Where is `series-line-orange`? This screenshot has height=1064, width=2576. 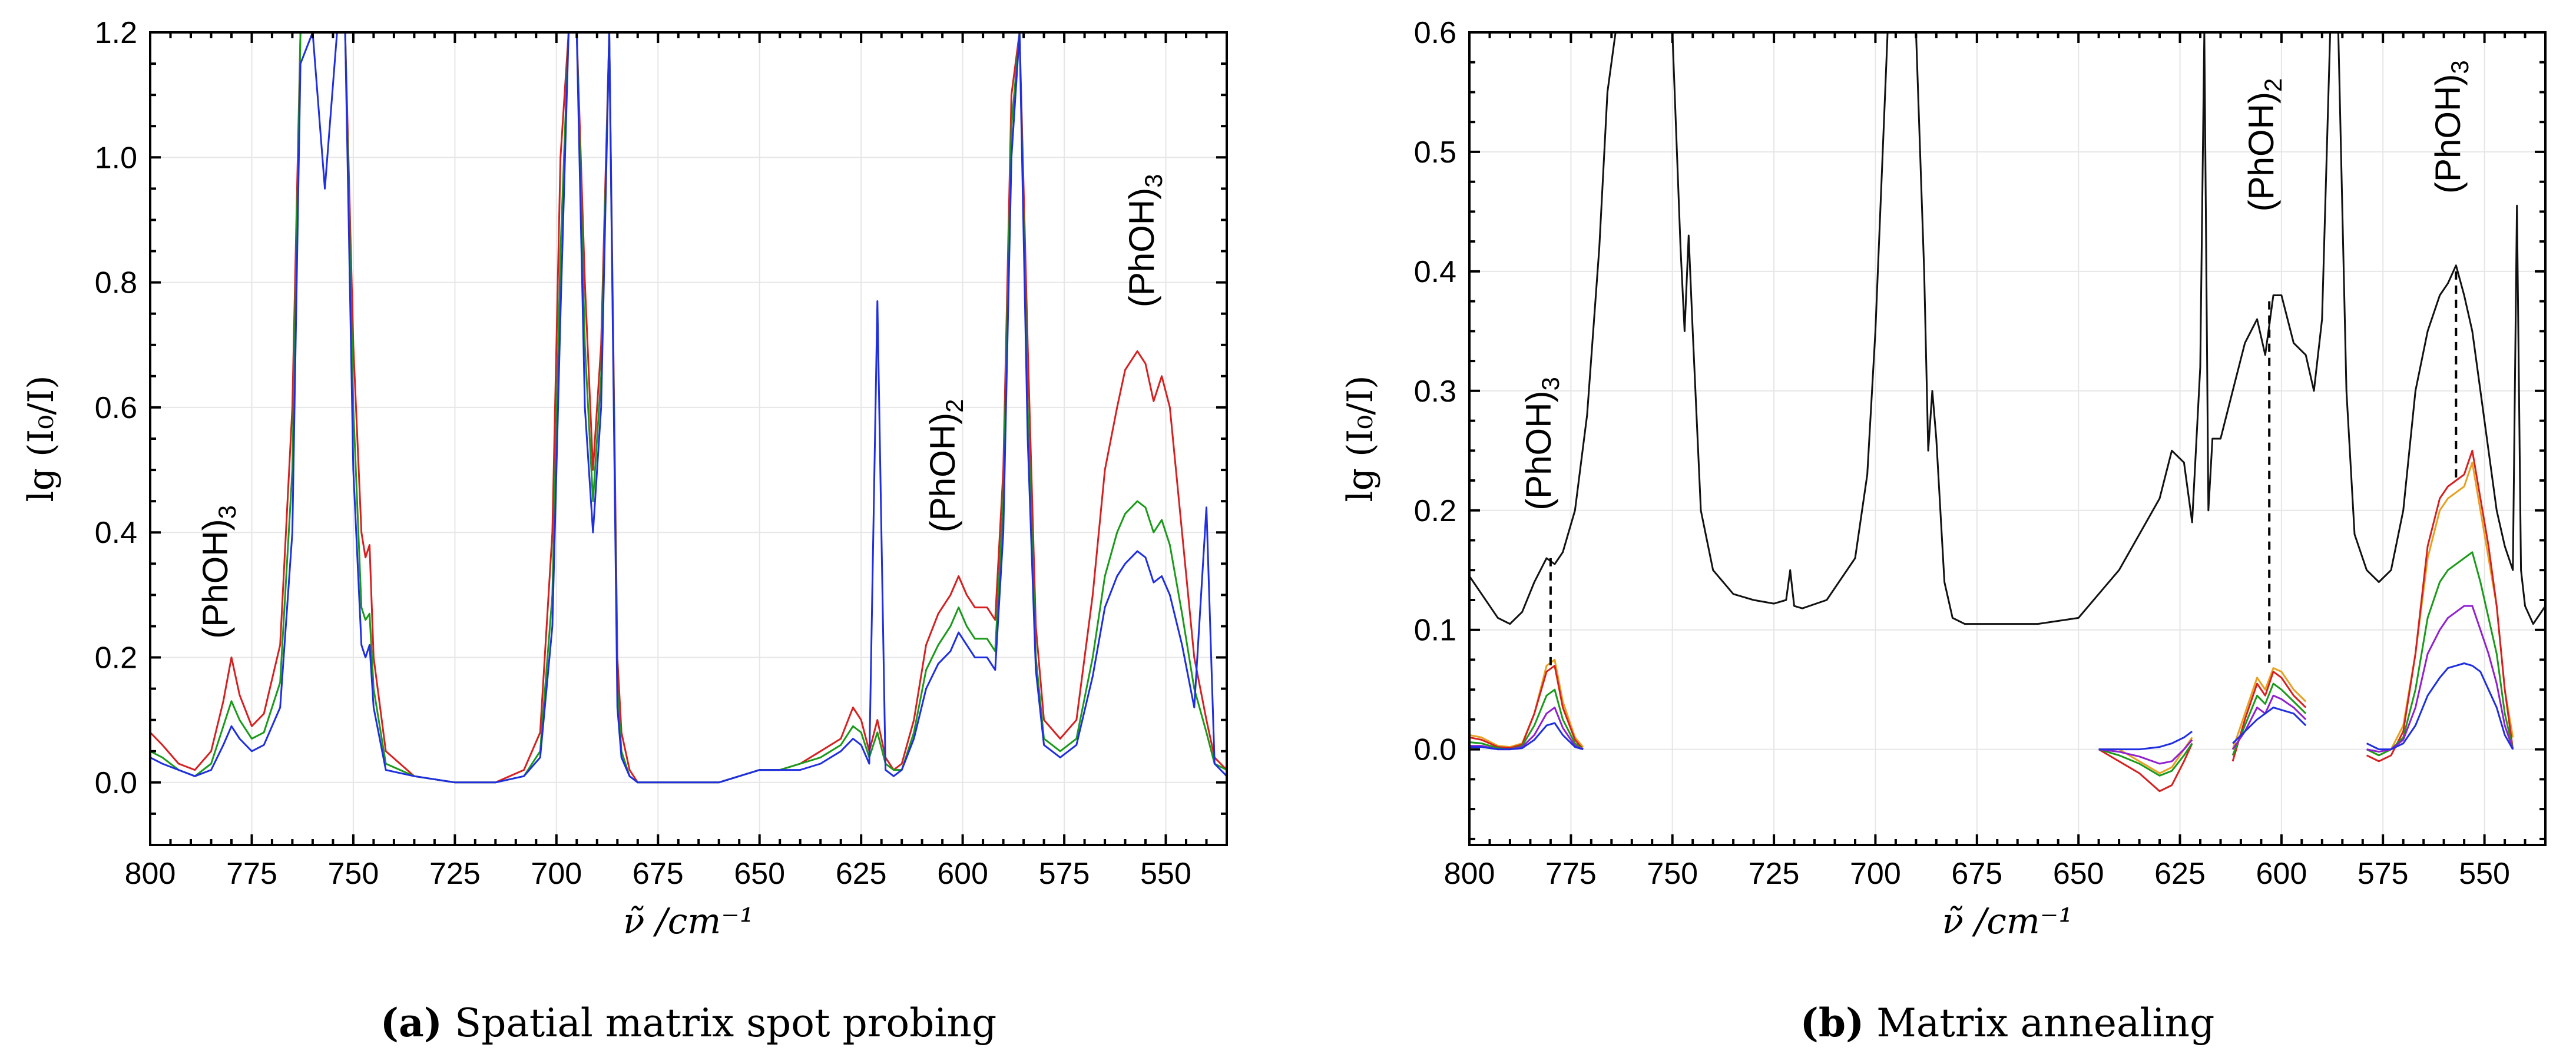 series-line-orange is located at coordinates (1991, 618).